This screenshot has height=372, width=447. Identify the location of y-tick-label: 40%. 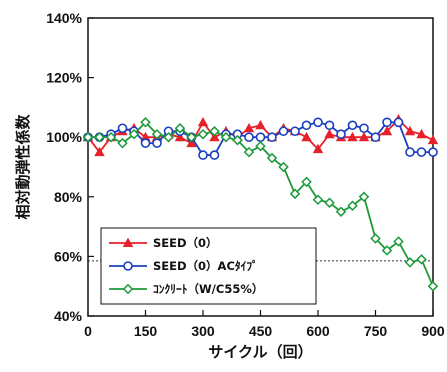
(68, 316).